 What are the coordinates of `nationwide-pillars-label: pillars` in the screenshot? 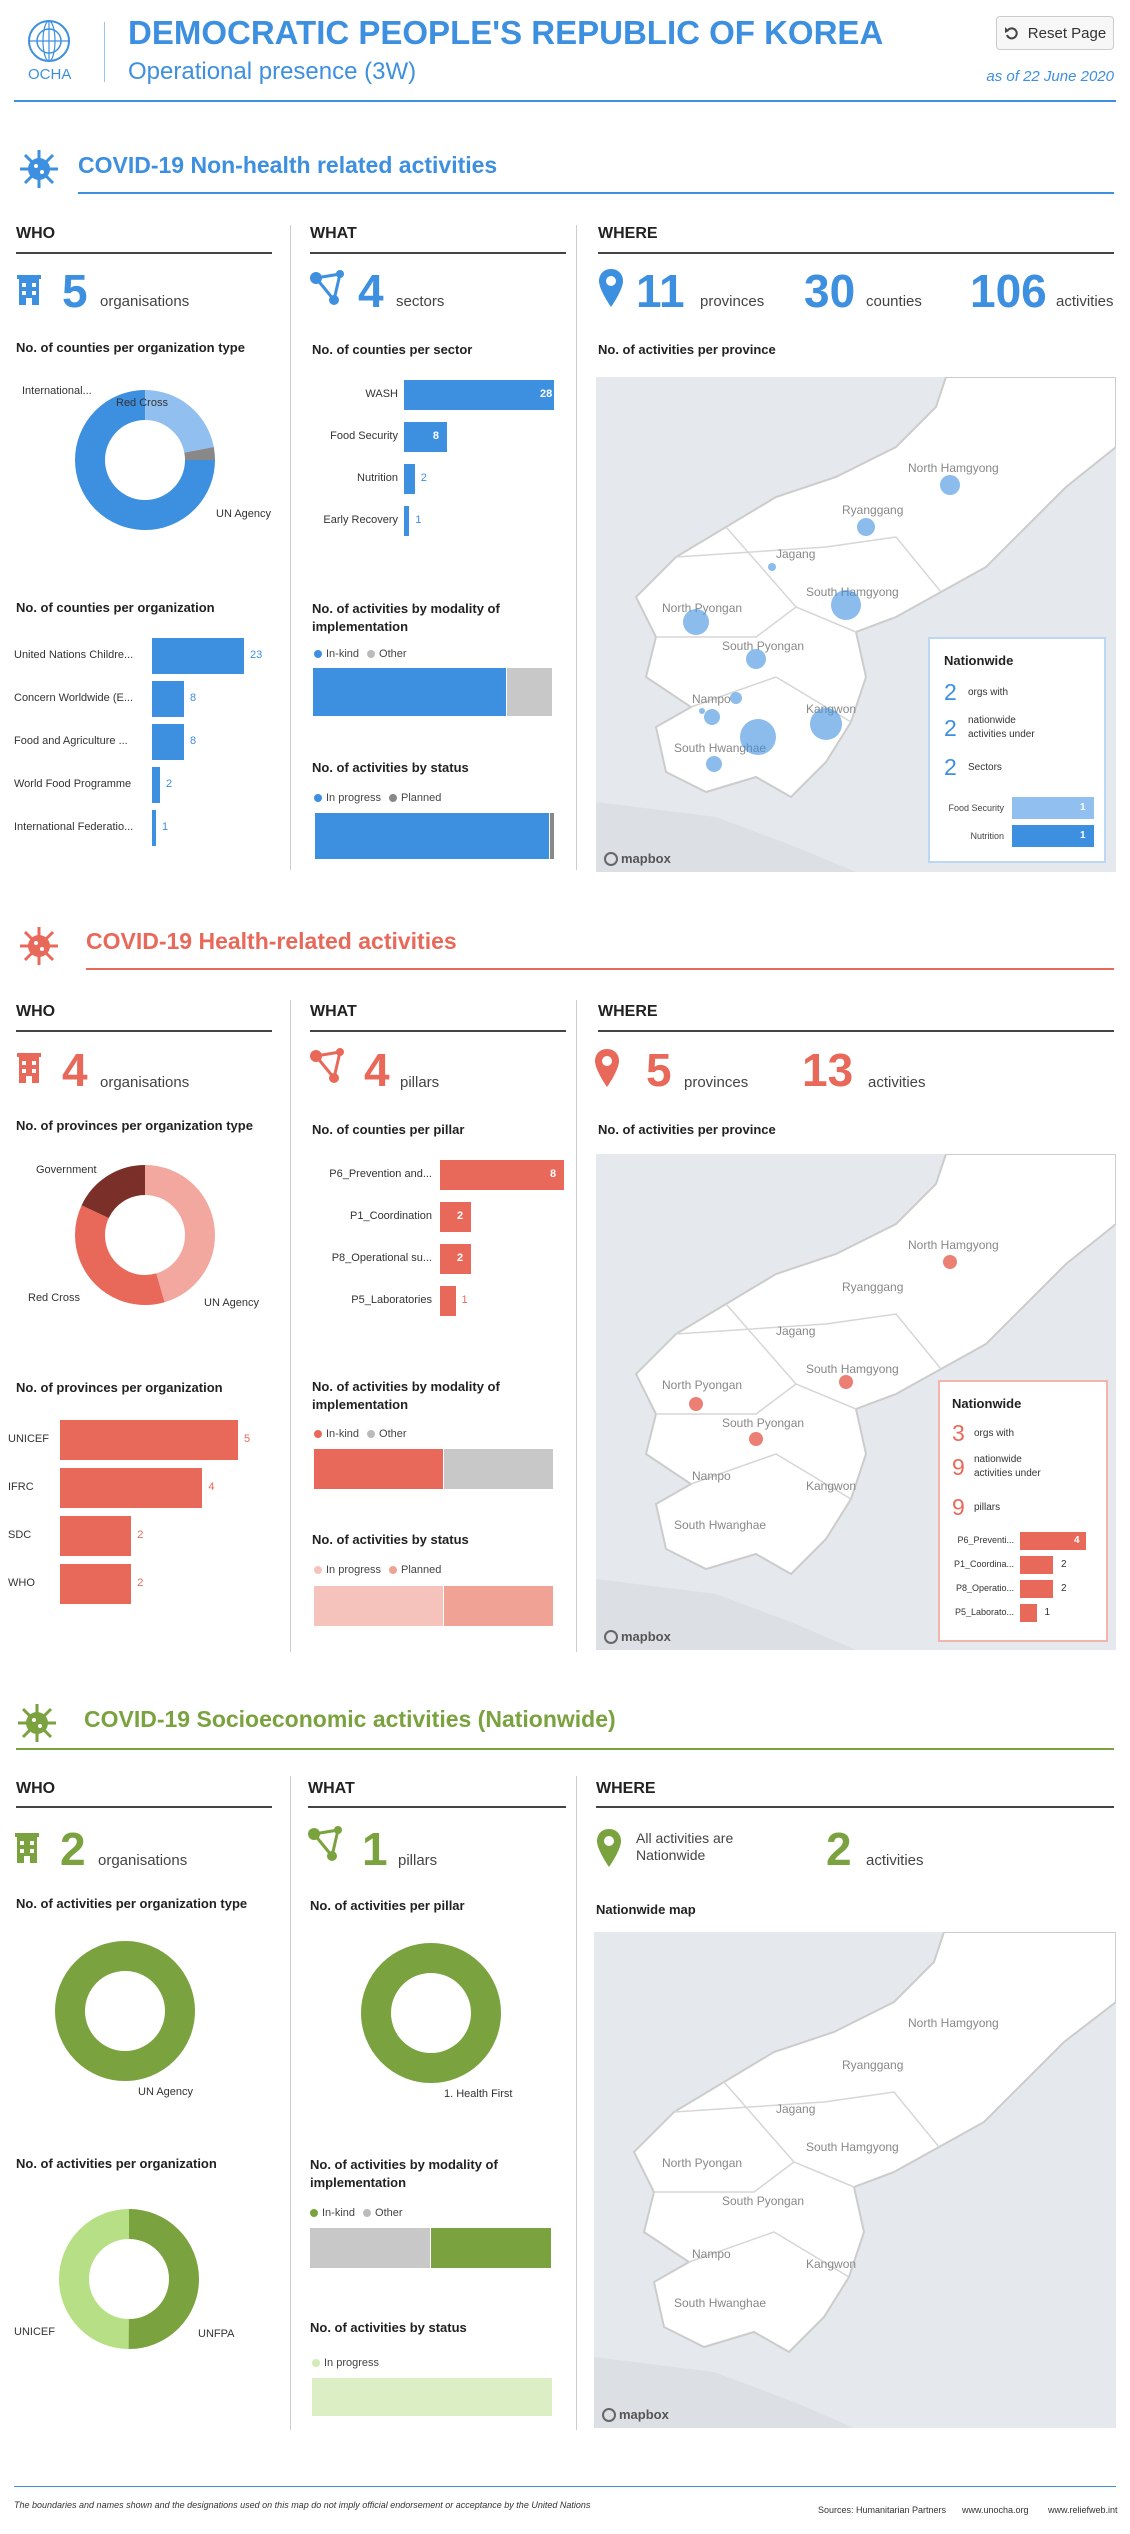 It's located at (987, 1507).